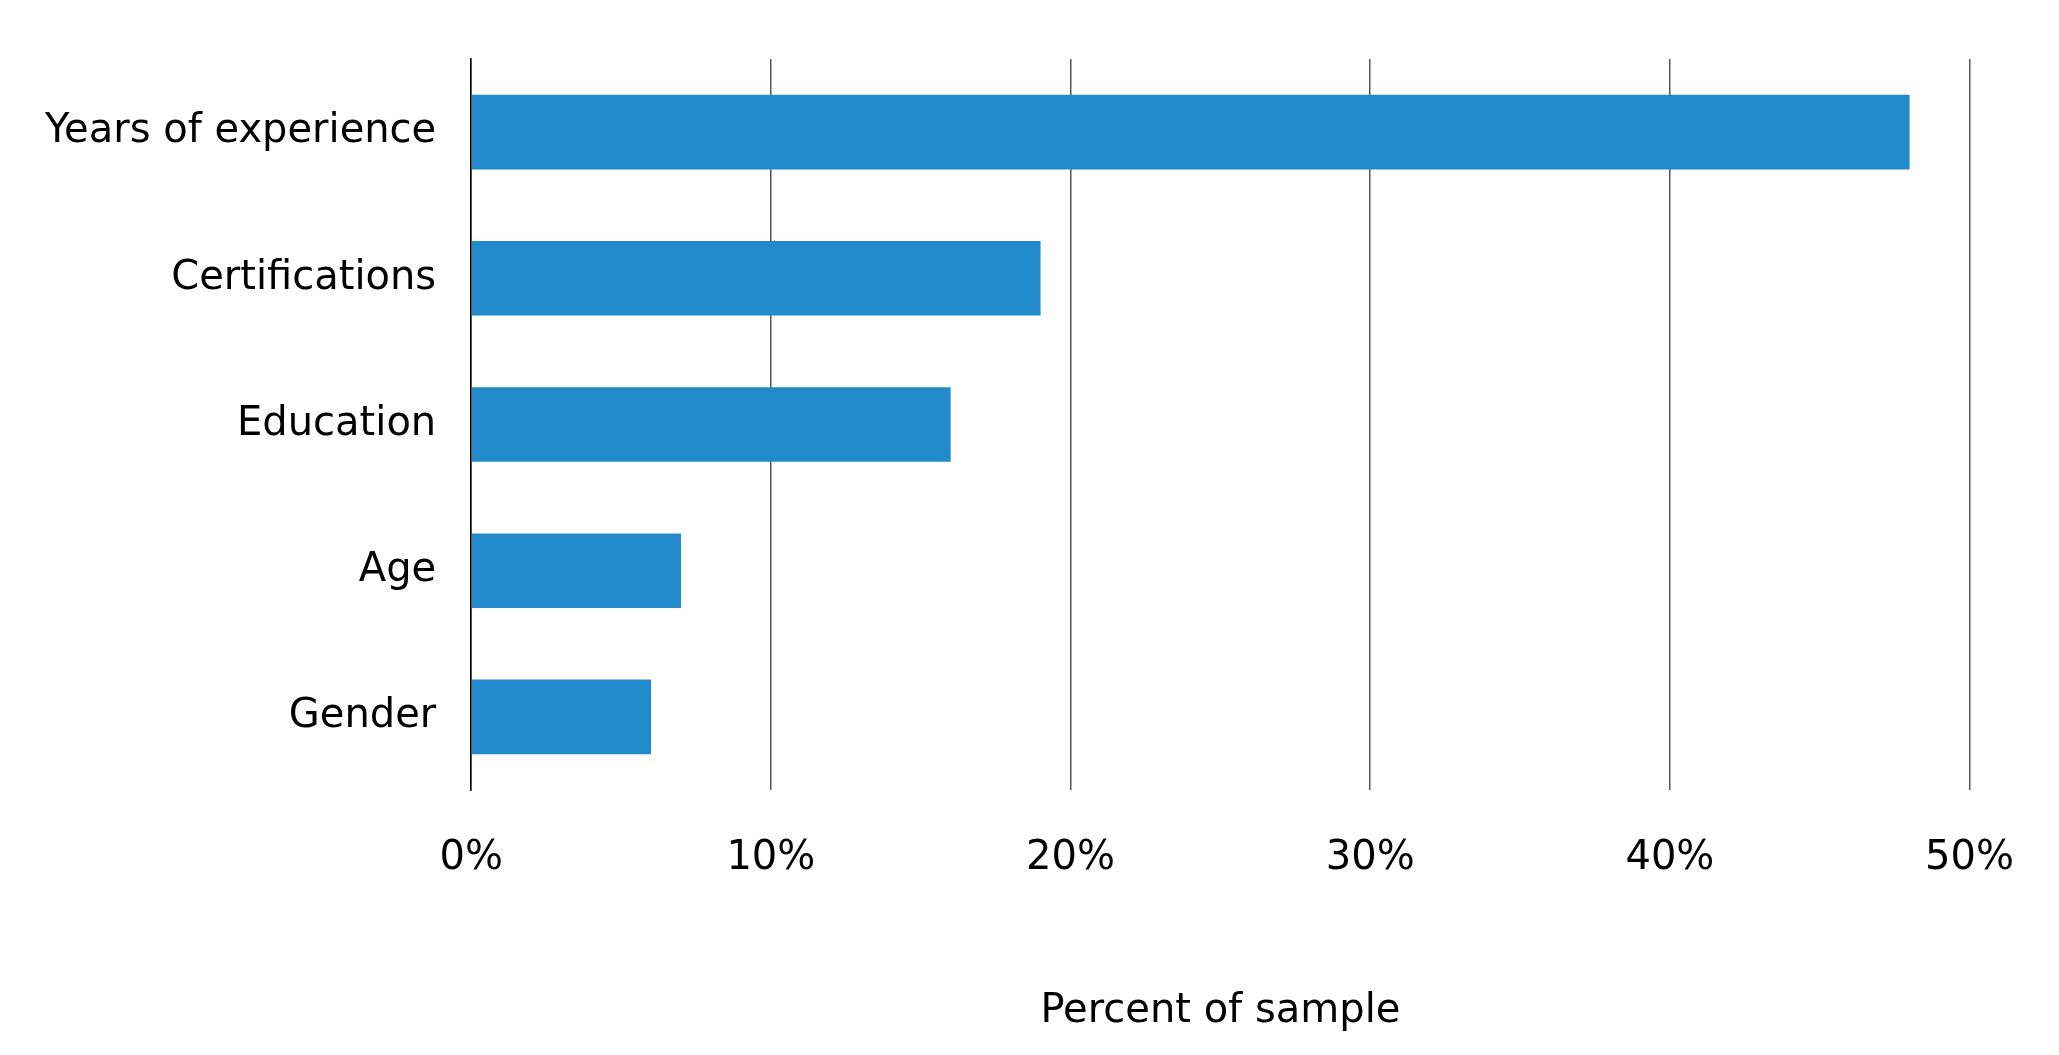 The image size is (2059, 1055). I want to click on x-tick-label: 0%, so click(471, 855).